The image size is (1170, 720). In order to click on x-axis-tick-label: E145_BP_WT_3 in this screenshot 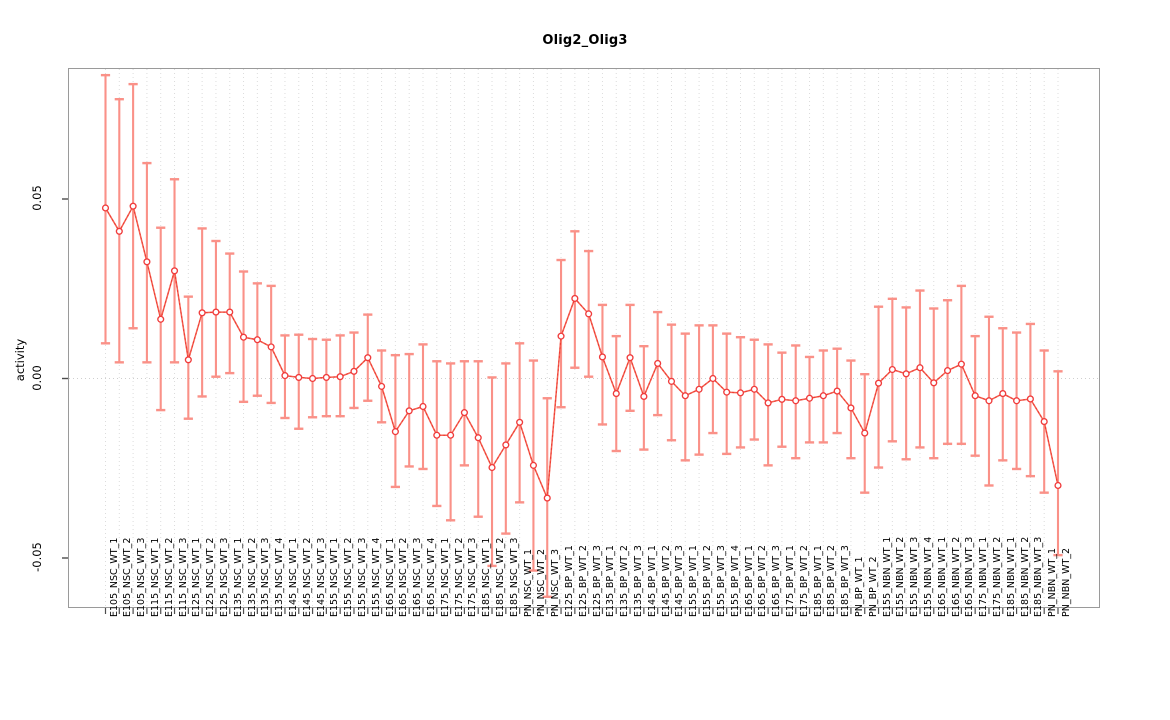, I will do `click(680, 581)`.